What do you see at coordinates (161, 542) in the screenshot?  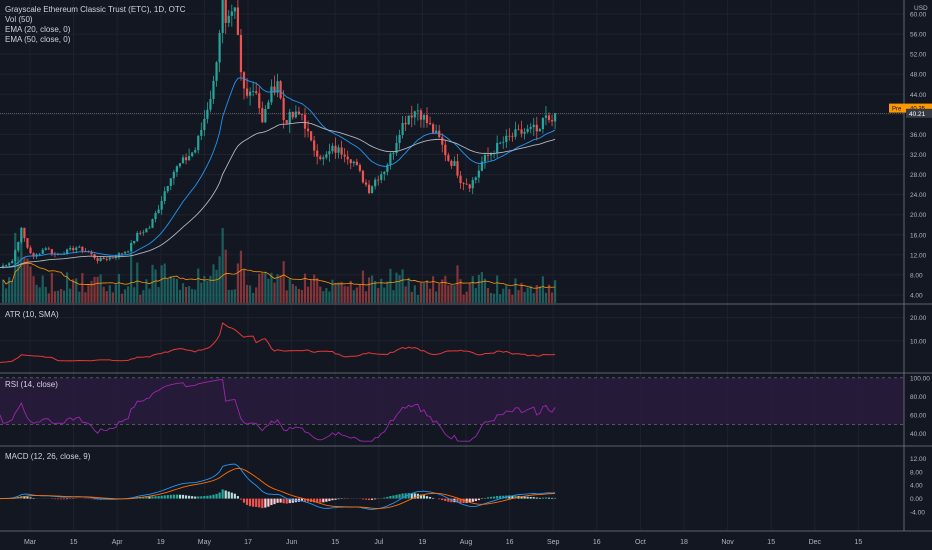 I see `time-axis-label: 19` at bounding box center [161, 542].